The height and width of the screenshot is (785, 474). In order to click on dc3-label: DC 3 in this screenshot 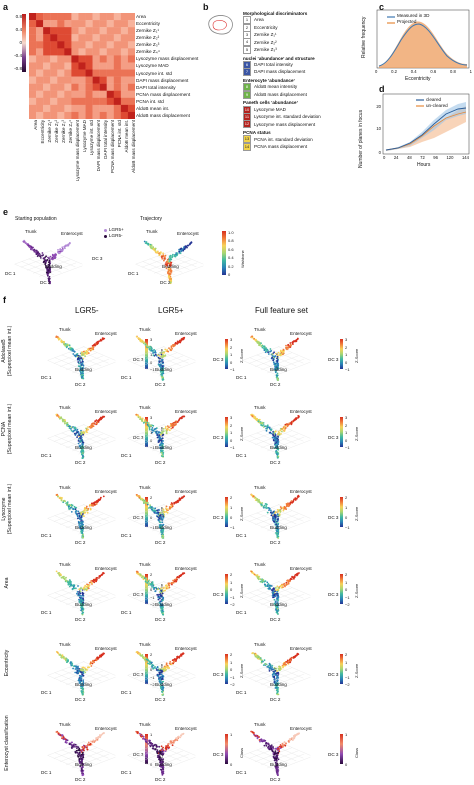, I will do `click(138, 517)`.